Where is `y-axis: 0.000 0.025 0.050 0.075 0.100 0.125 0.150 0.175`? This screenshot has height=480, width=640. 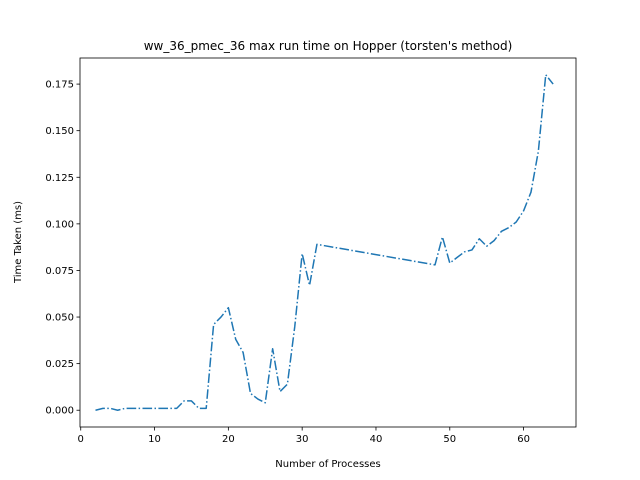 y-axis: 0.000 0.025 0.050 0.075 0.100 0.125 0.150 0.175 is located at coordinates (62, 248).